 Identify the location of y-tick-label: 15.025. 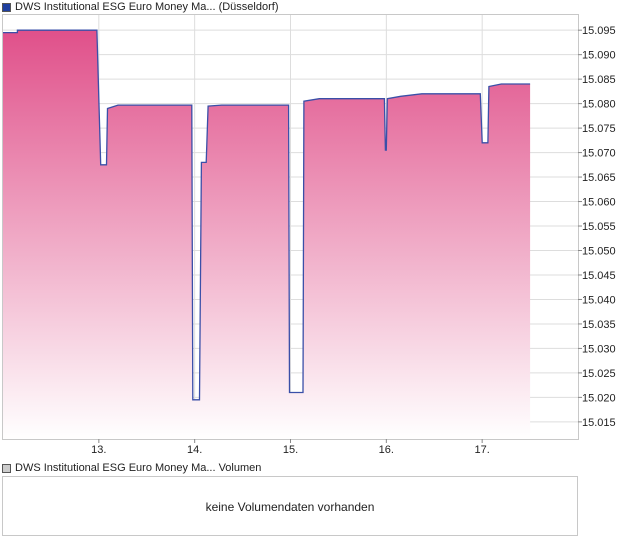
(599, 374).